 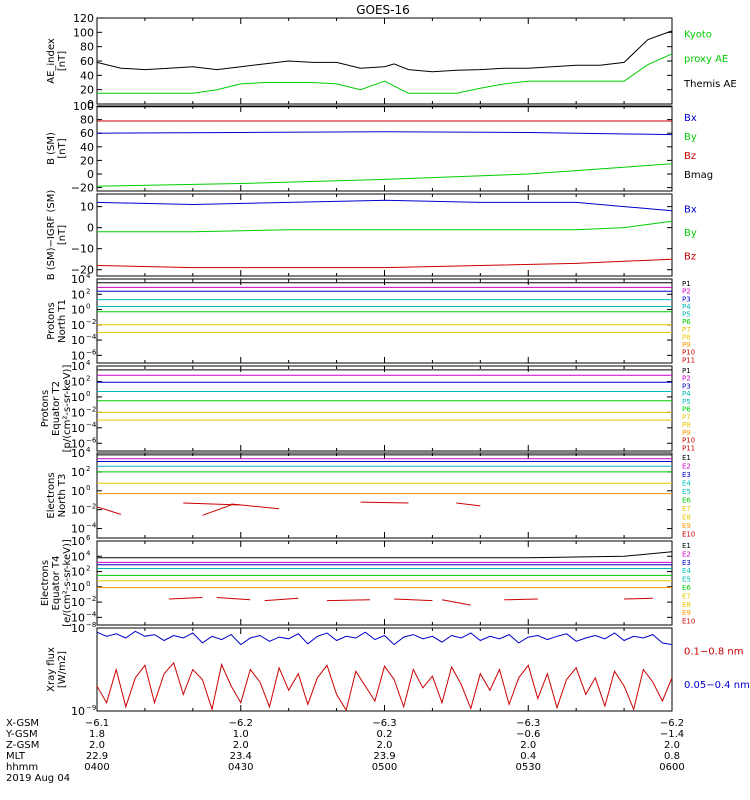 What do you see at coordinates (97, 723) in the screenshot?
I see `ephemeris-value: −6.1` at bounding box center [97, 723].